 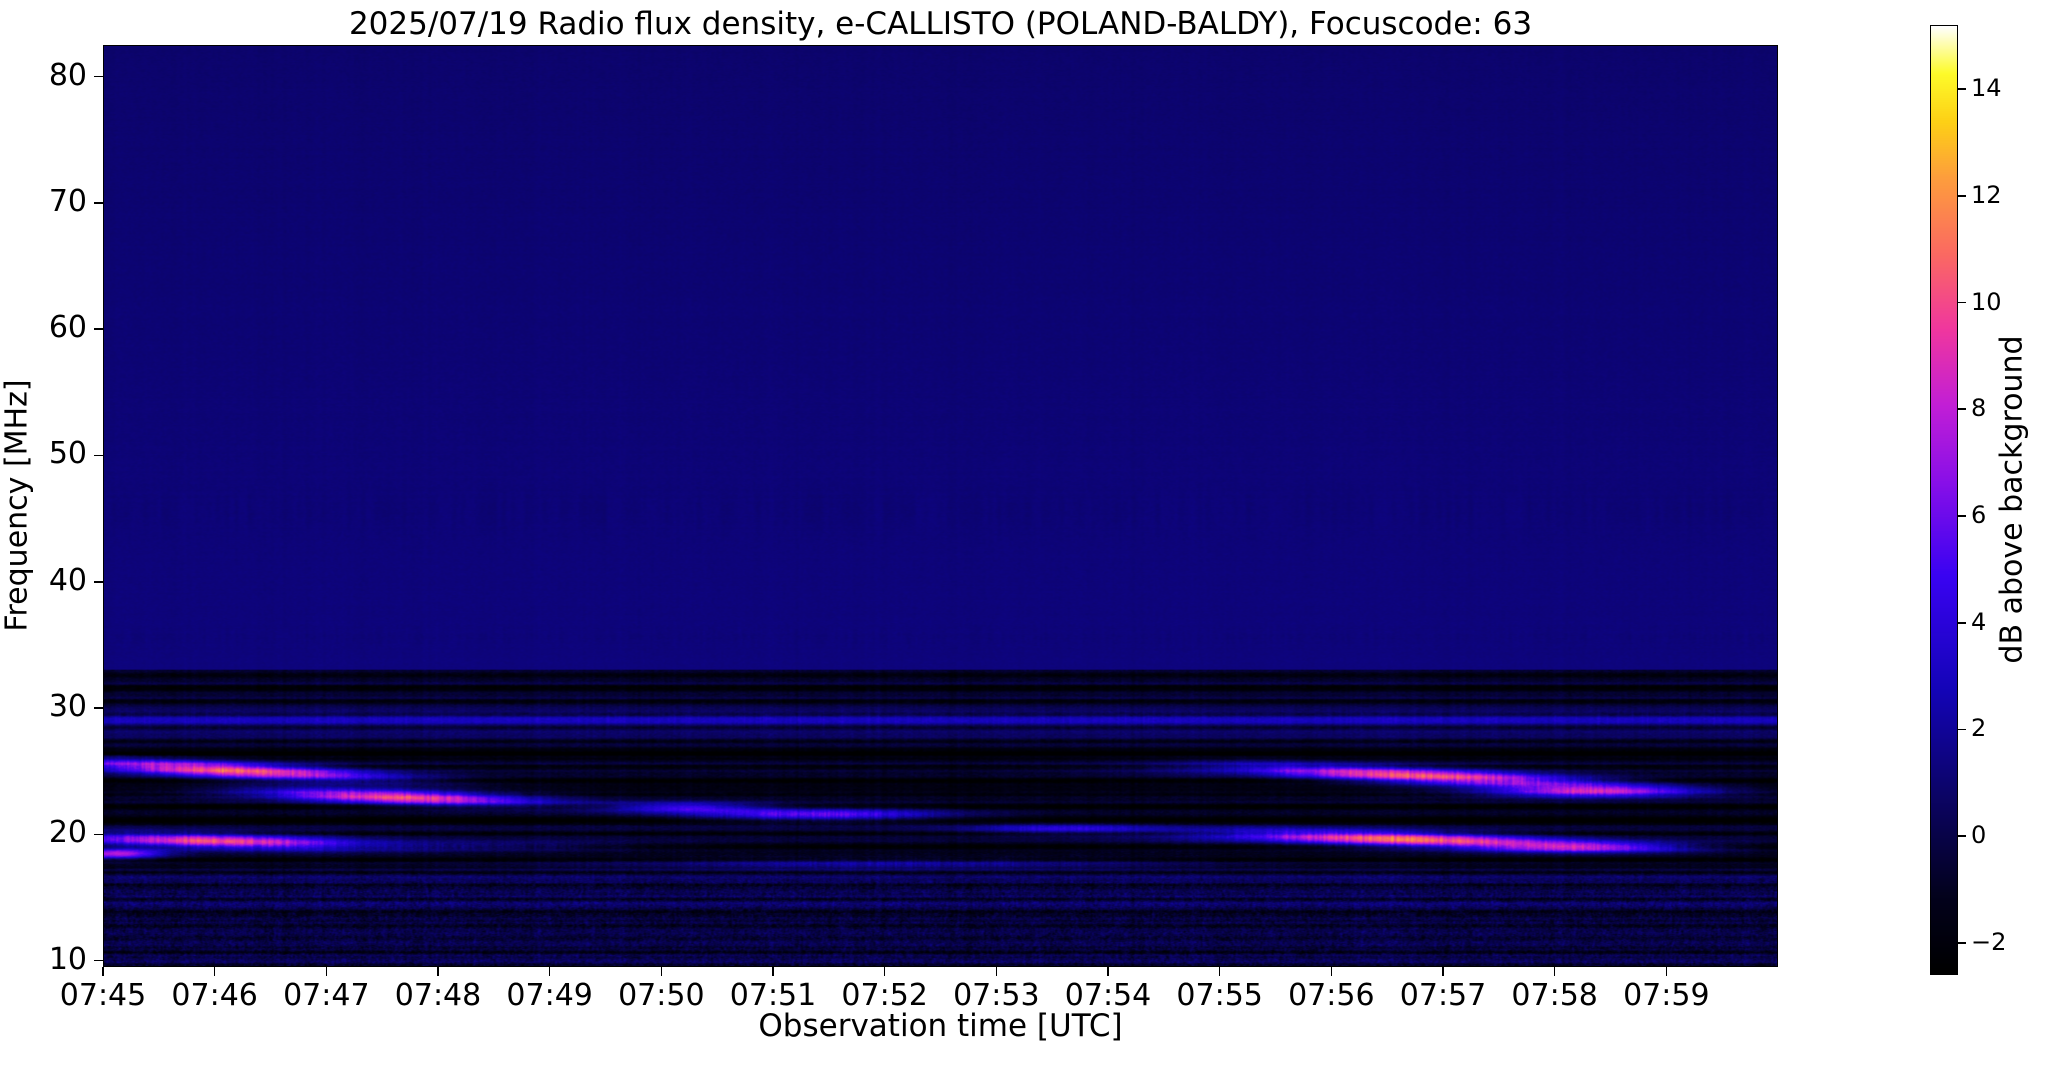 What do you see at coordinates (1331, 995) in the screenshot?
I see `x-tick-label: 07:56` at bounding box center [1331, 995].